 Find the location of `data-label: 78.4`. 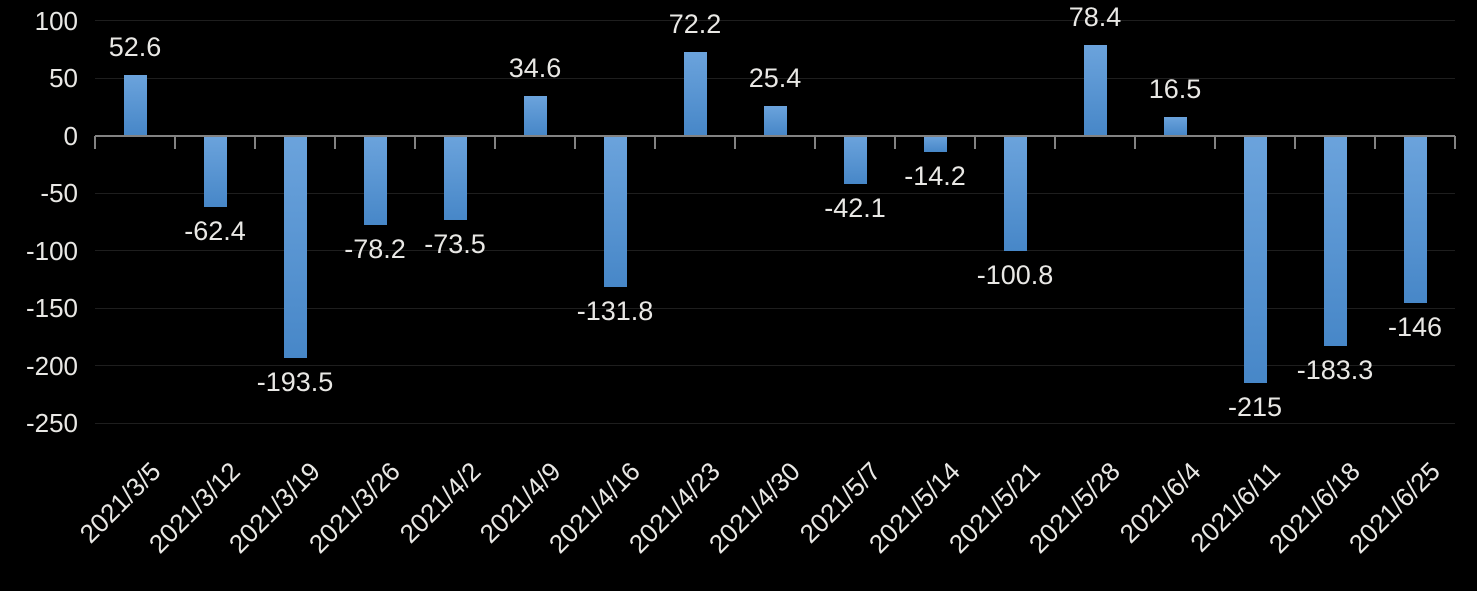

data-label: 78.4 is located at coordinates (1095, 17).